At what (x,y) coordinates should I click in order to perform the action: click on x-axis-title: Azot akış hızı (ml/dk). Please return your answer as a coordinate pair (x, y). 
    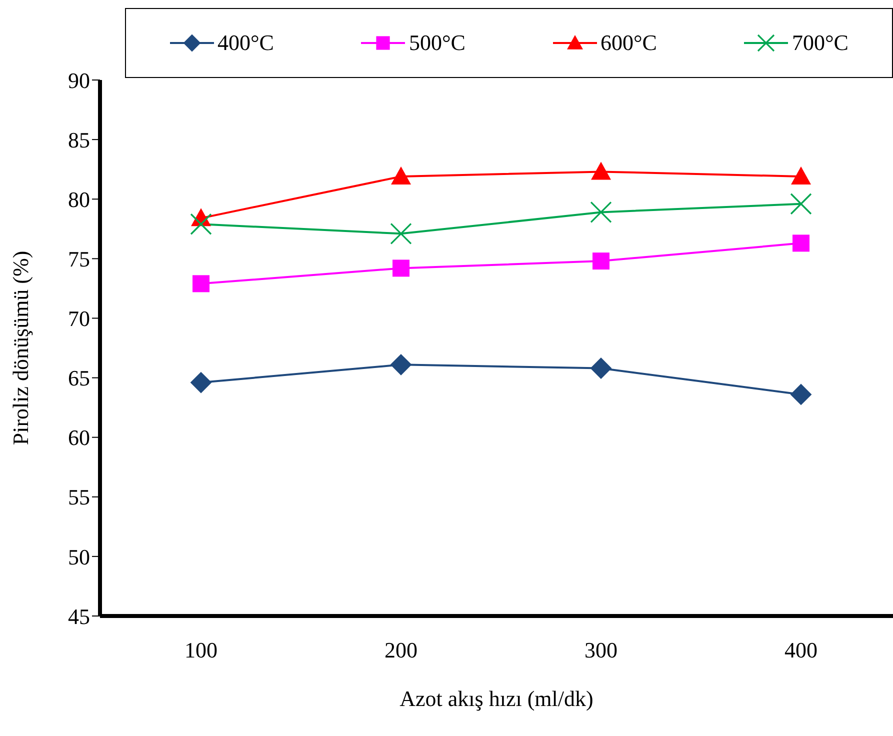
    Looking at the image, I should click on (497, 698).